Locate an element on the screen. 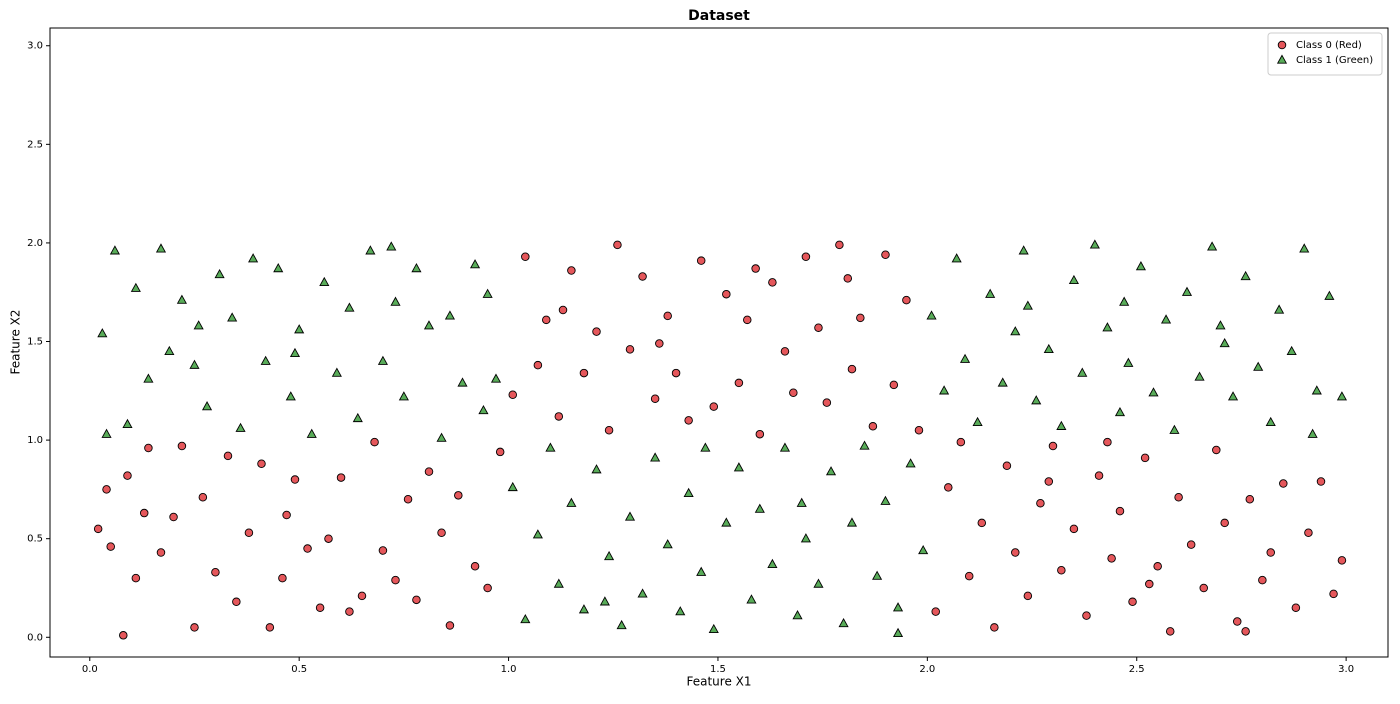 The image size is (1400, 704). legend: Class 0 (Red) Class 1 (Green) is located at coordinates (1325, 54).